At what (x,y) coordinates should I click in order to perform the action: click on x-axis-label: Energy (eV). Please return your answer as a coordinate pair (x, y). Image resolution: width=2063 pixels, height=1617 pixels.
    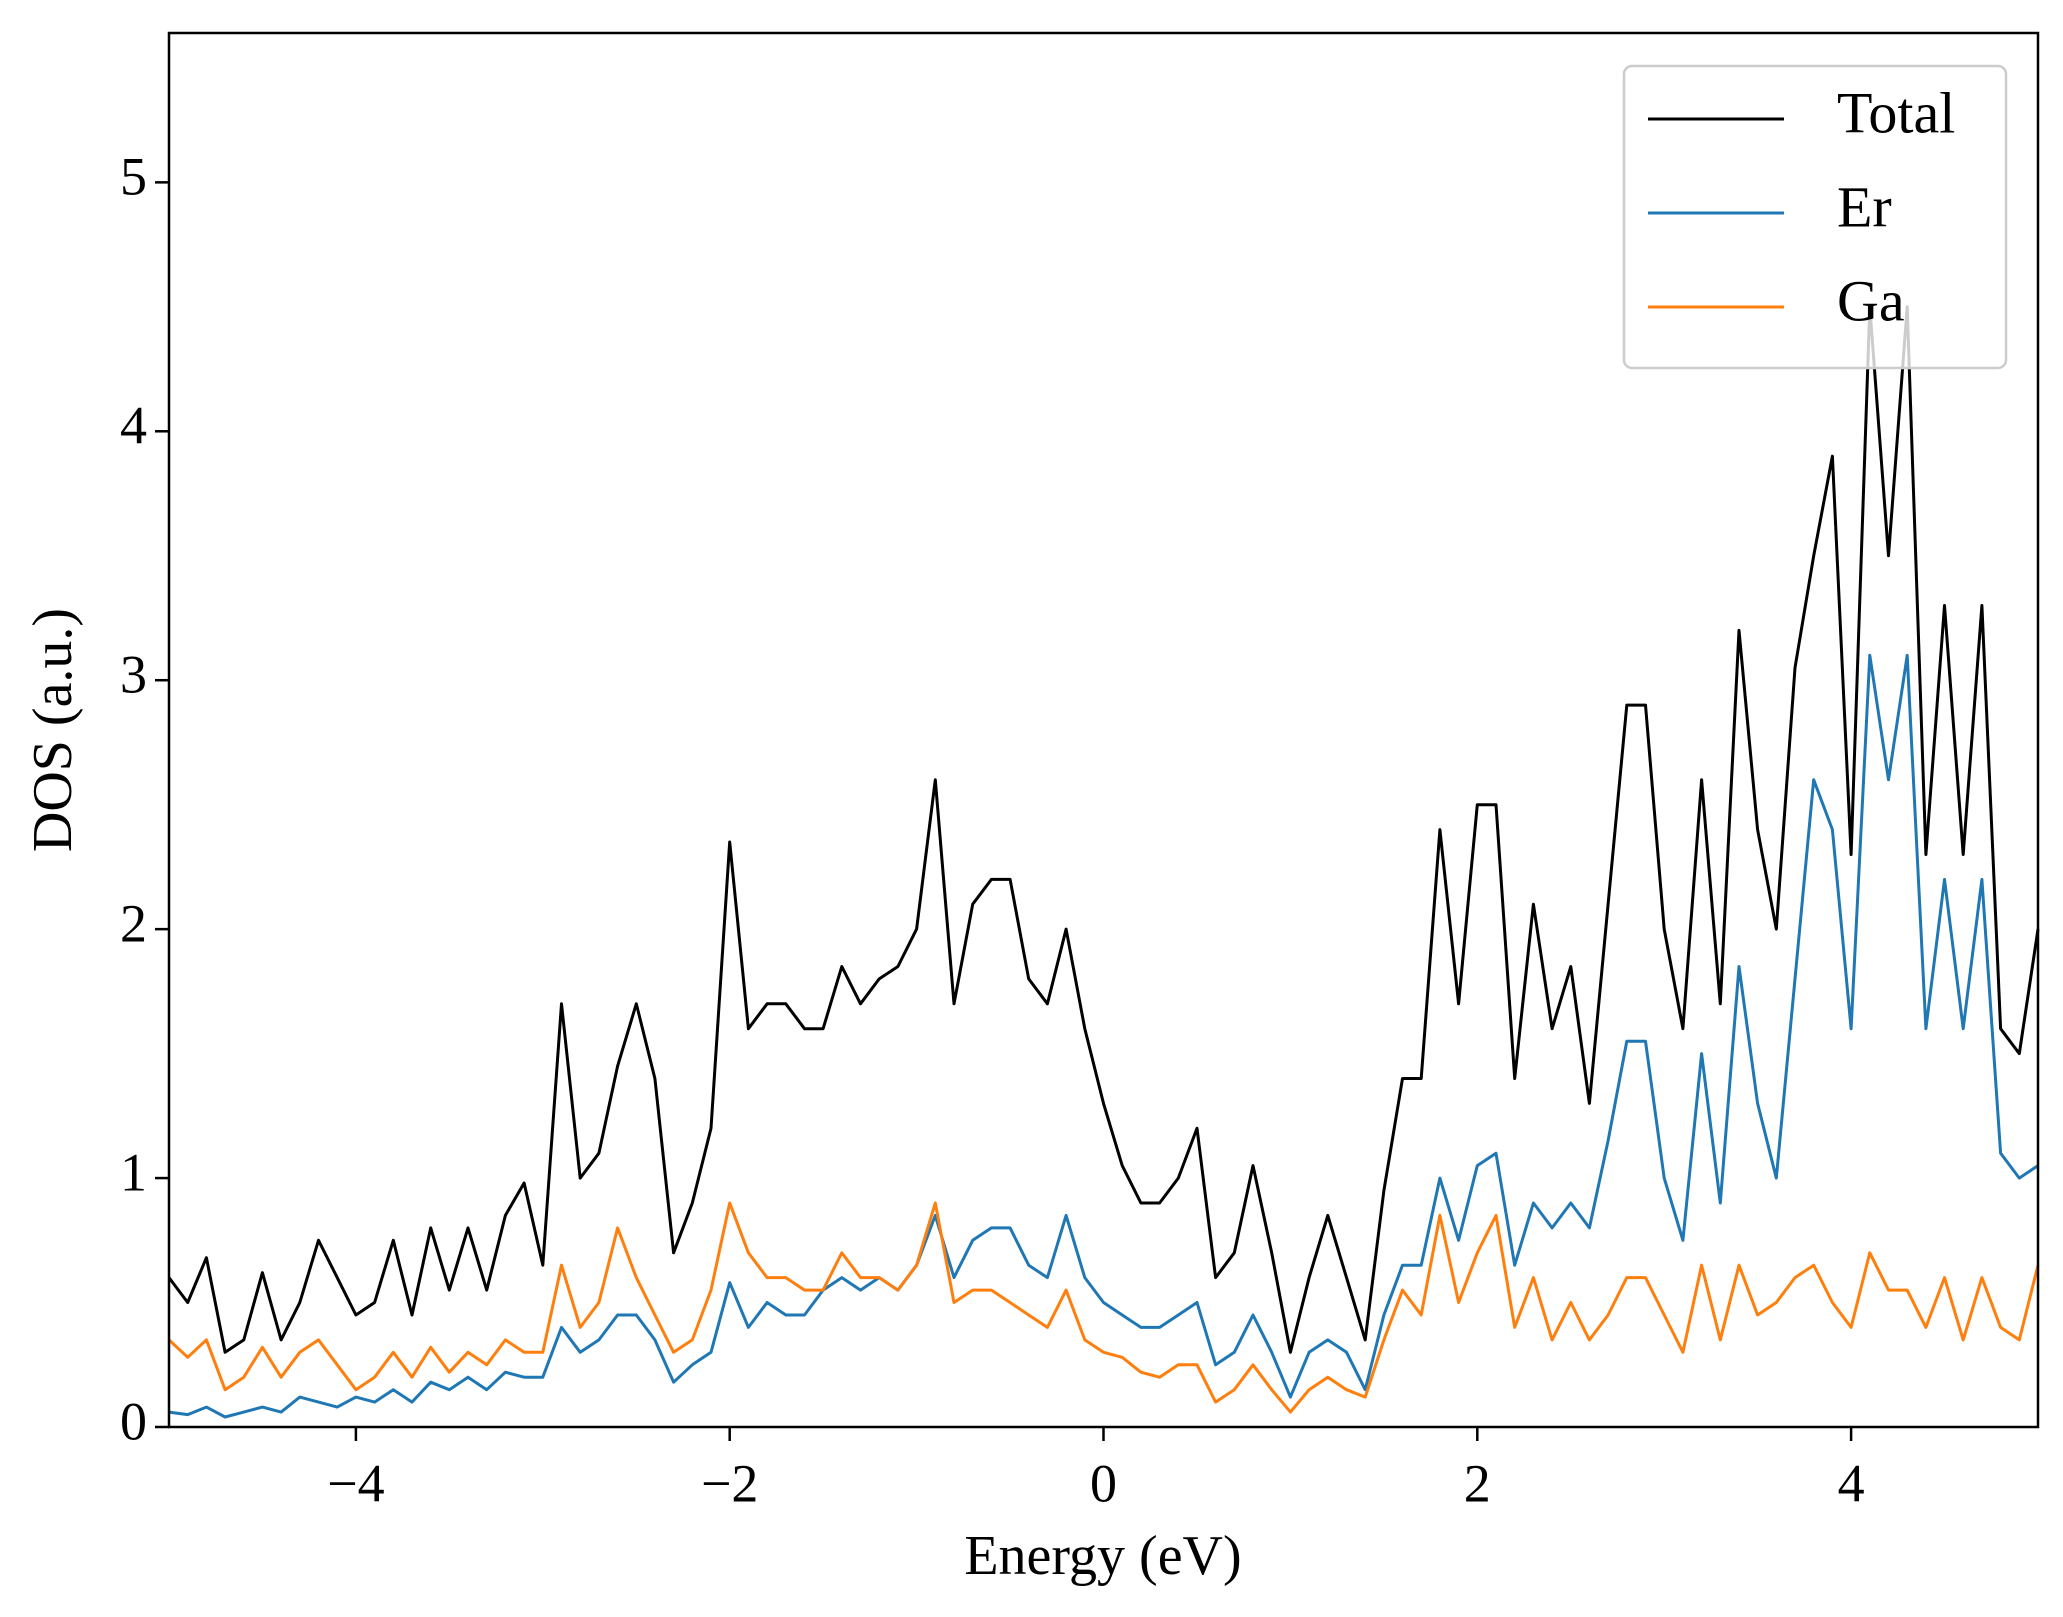
    Looking at the image, I should click on (1102, 1556).